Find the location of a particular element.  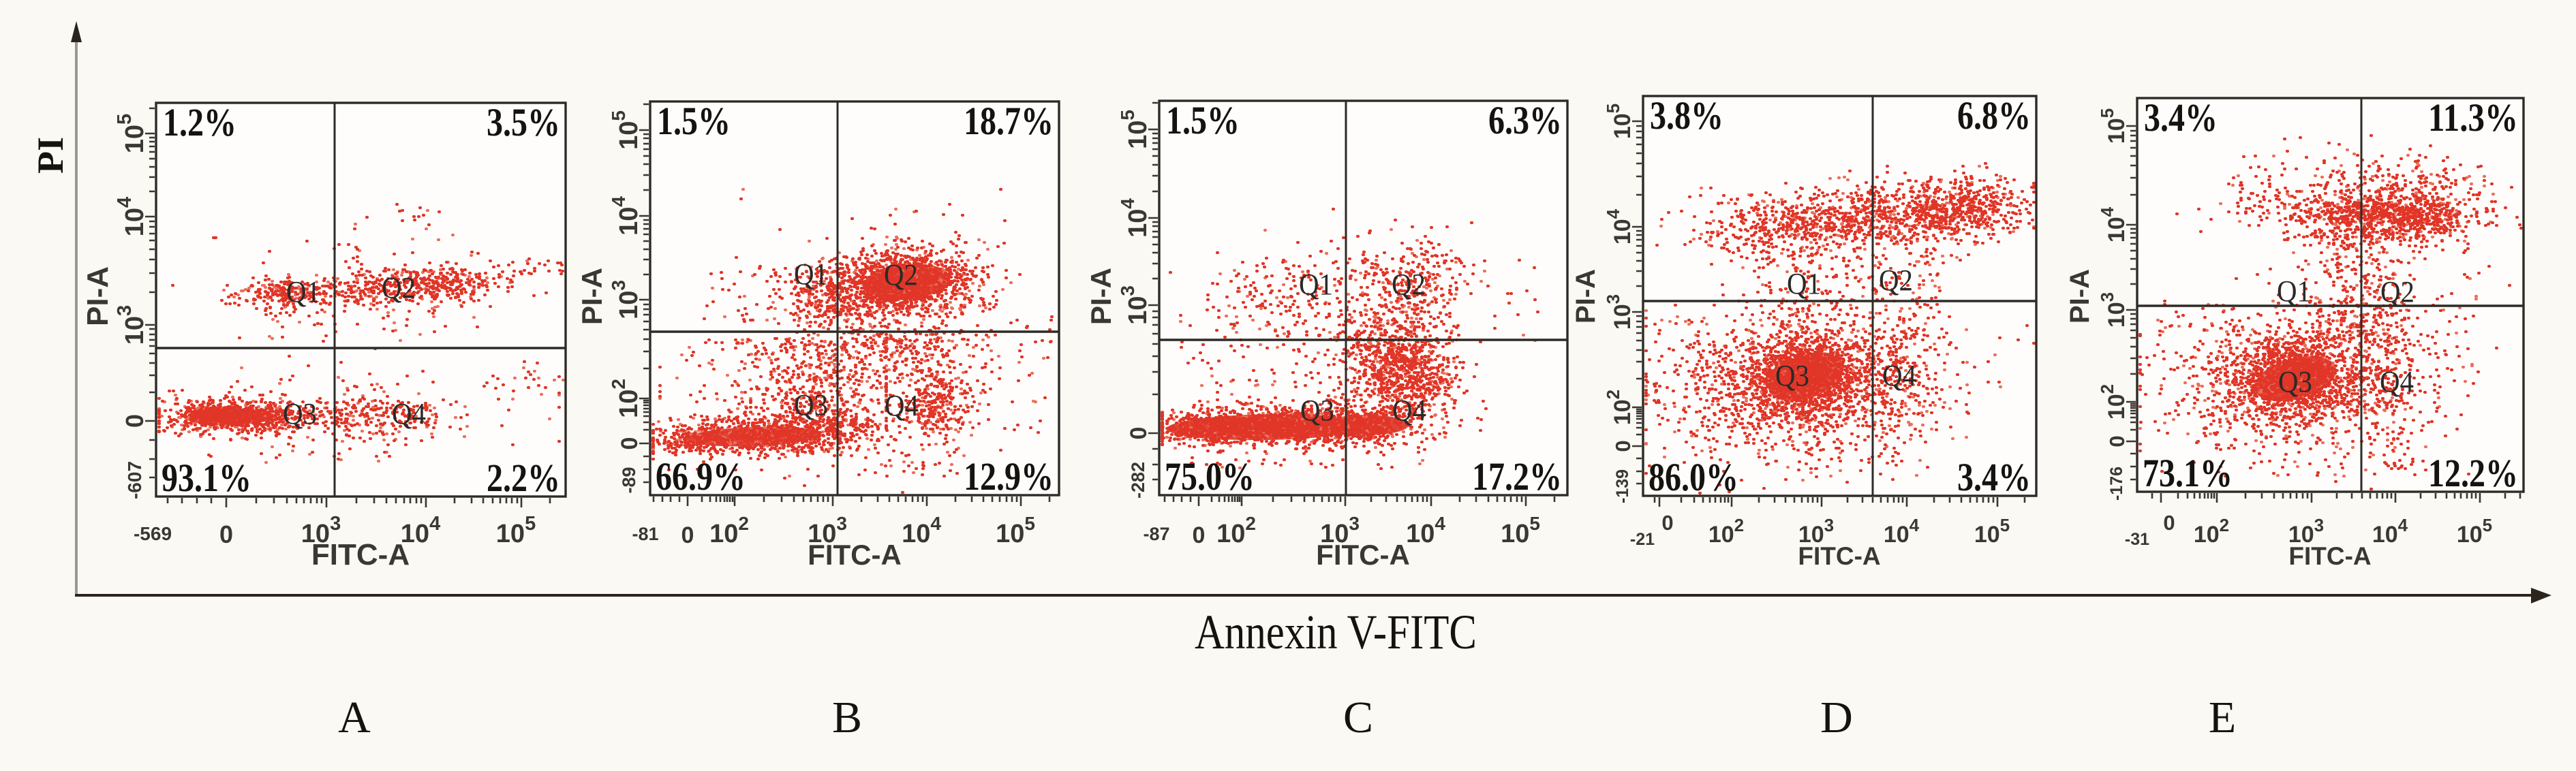

svg-text: -139 is located at coordinates (1622, 486).